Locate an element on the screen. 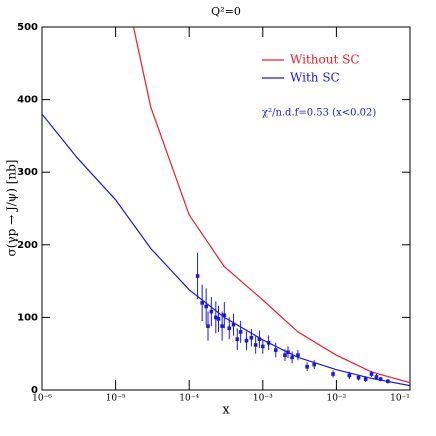 The image size is (436, 436). y-tick-label: 500 is located at coordinates (27, 27).